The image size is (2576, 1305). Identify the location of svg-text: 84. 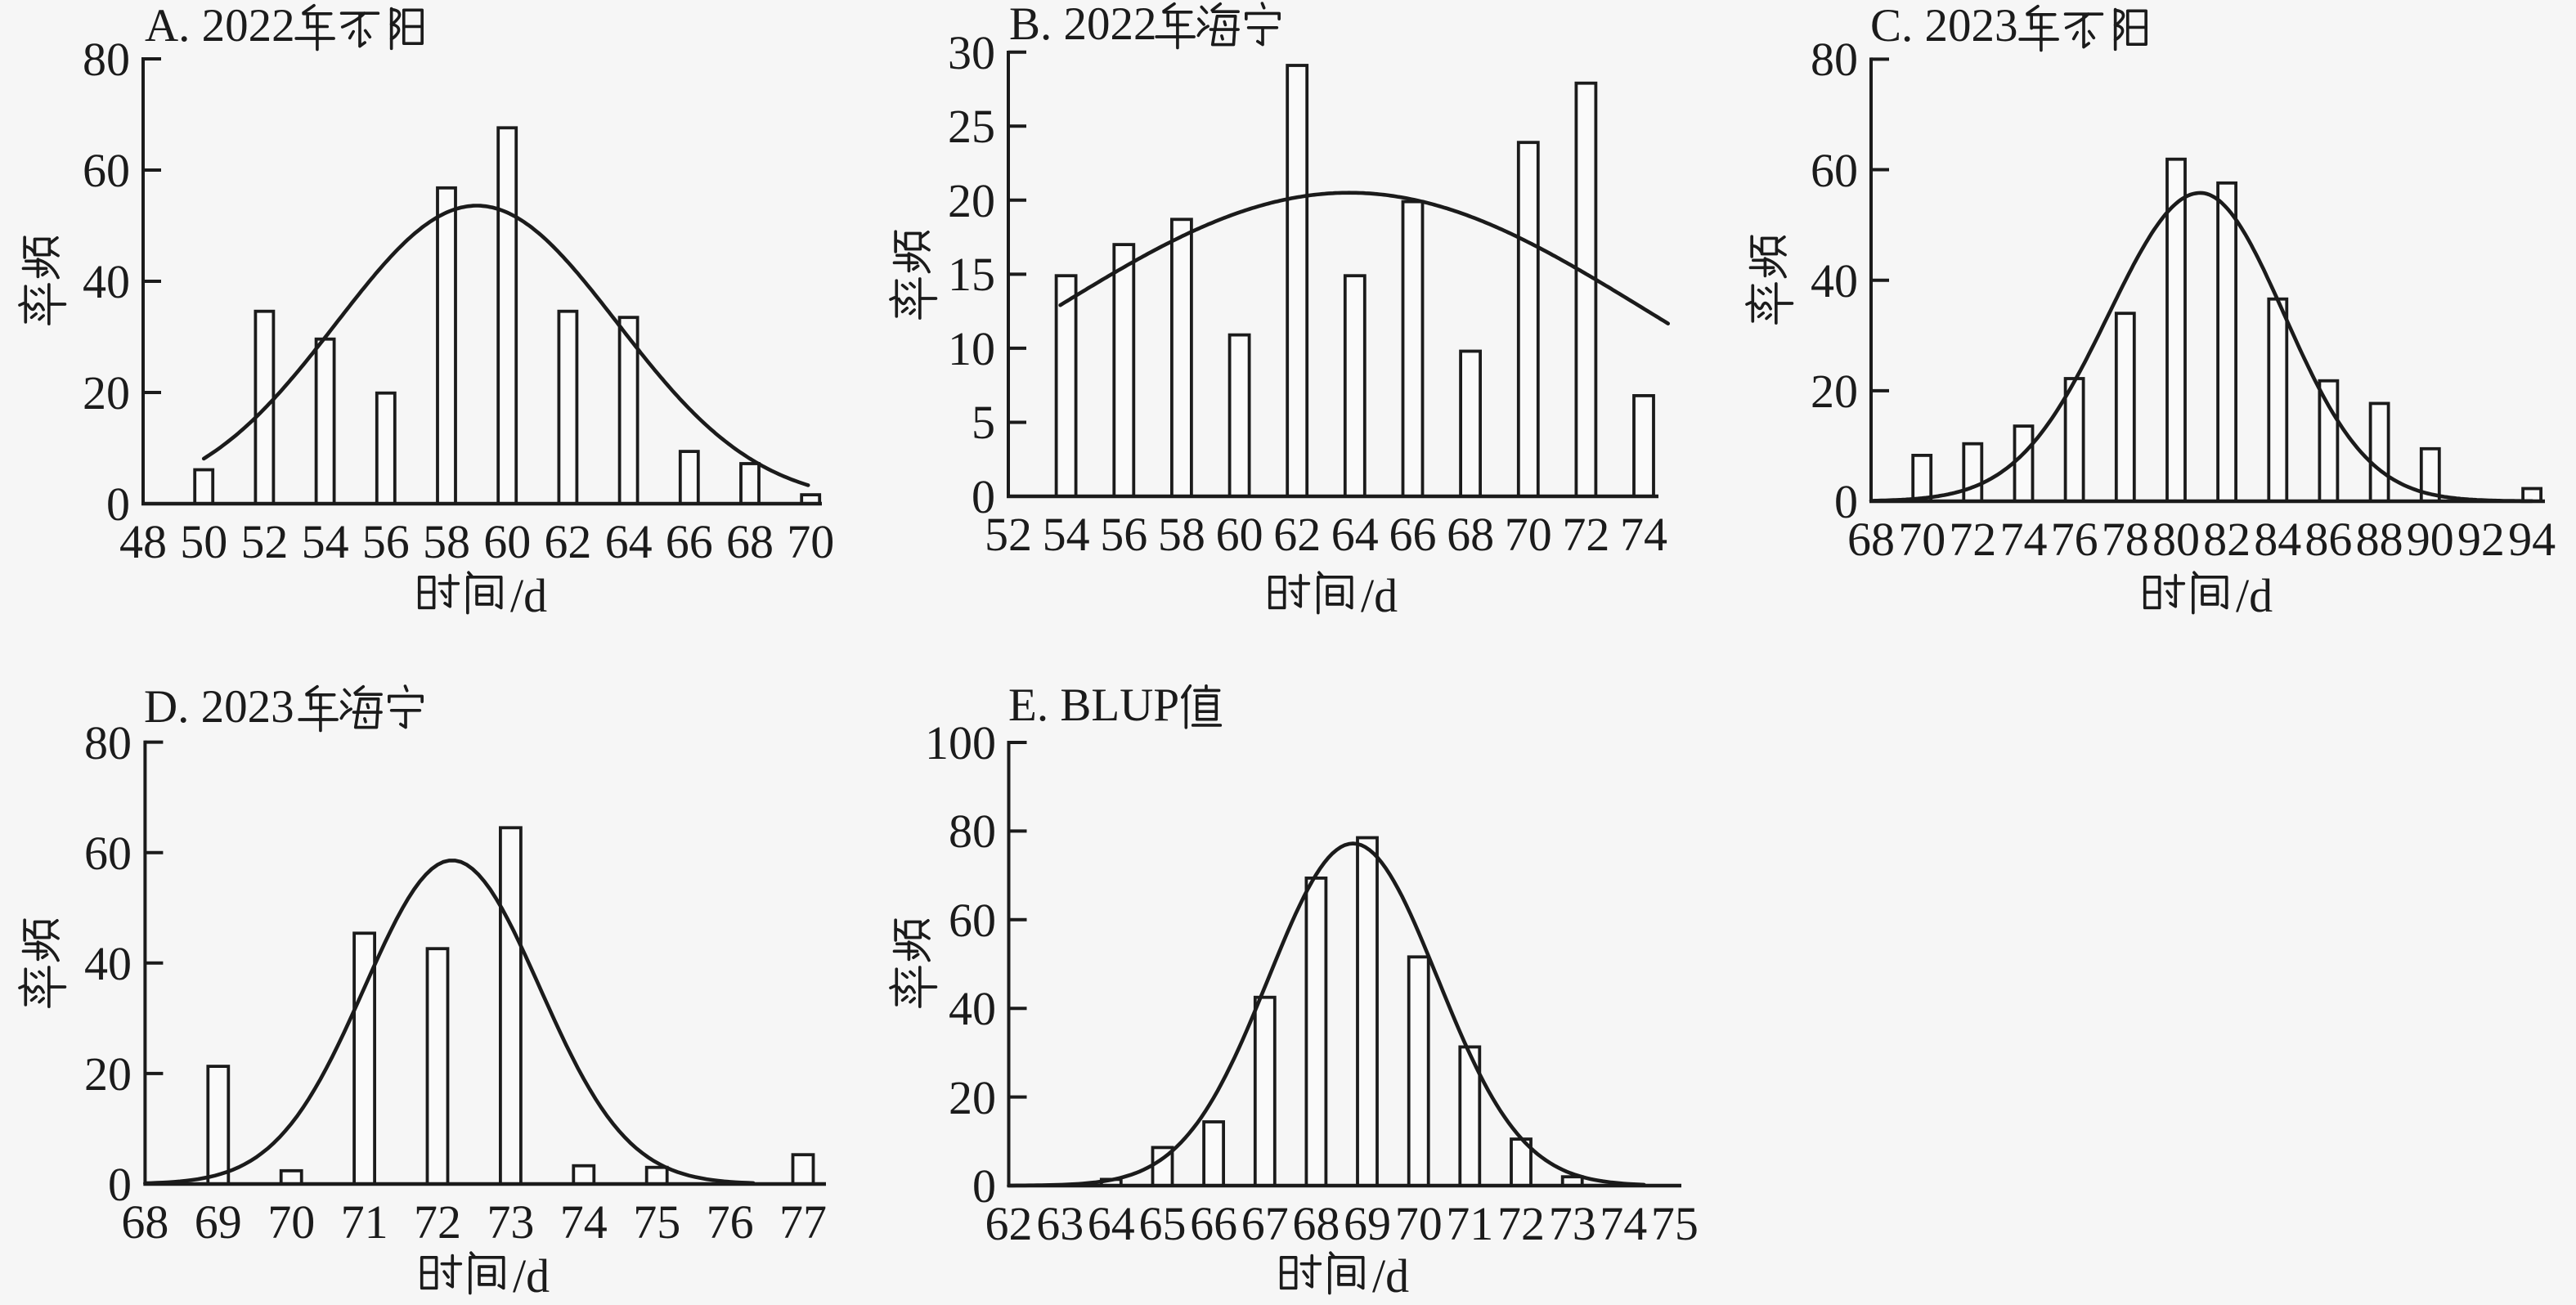
(2277, 539).